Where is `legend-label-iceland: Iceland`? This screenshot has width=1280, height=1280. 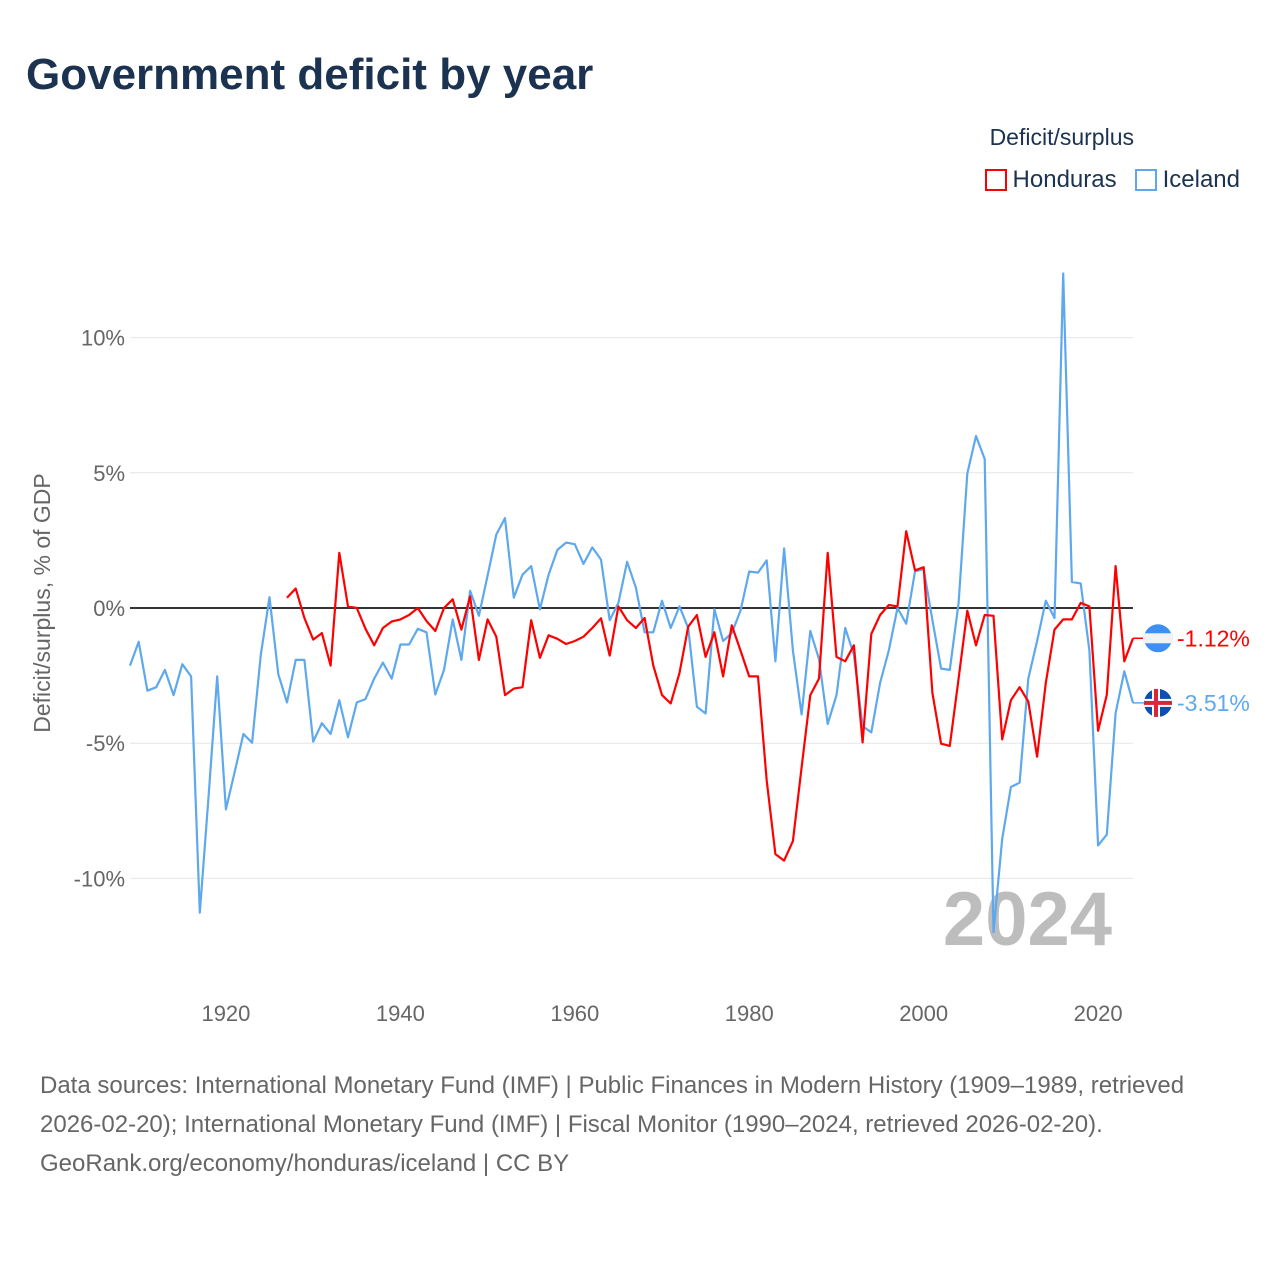 legend-label-iceland: Iceland is located at coordinates (1201, 179).